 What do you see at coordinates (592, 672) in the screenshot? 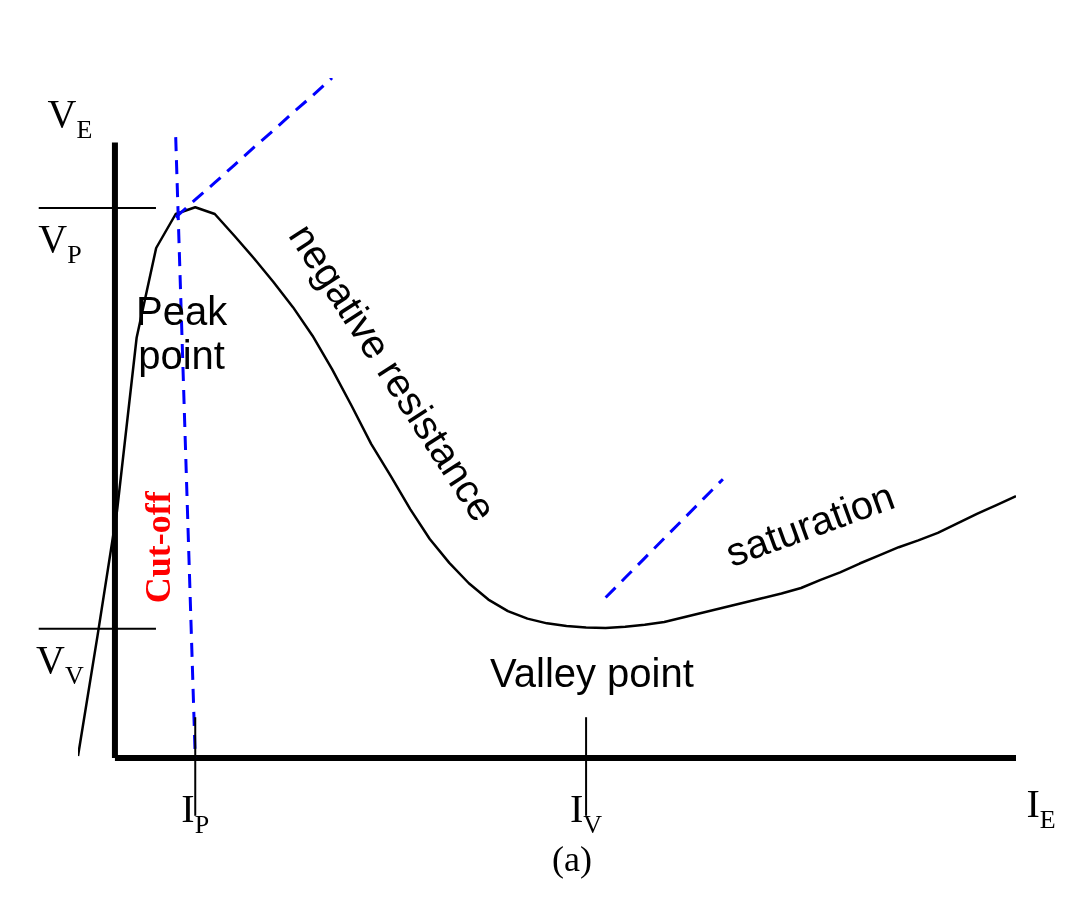
I see `annotation: Valley point` at bounding box center [592, 672].